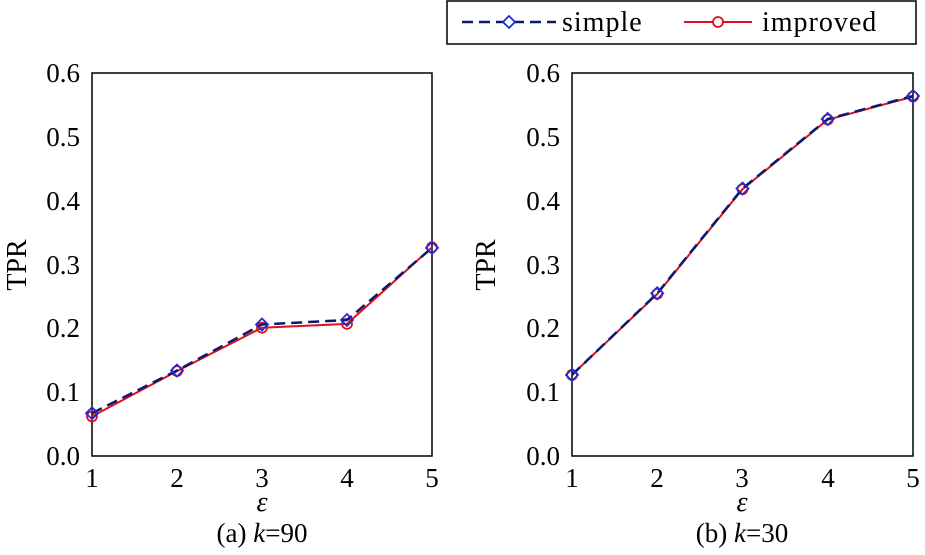 This screenshot has height=555, width=925. What do you see at coordinates (486, 265) in the screenshot?
I see `y-axis-label-b: TPR` at bounding box center [486, 265].